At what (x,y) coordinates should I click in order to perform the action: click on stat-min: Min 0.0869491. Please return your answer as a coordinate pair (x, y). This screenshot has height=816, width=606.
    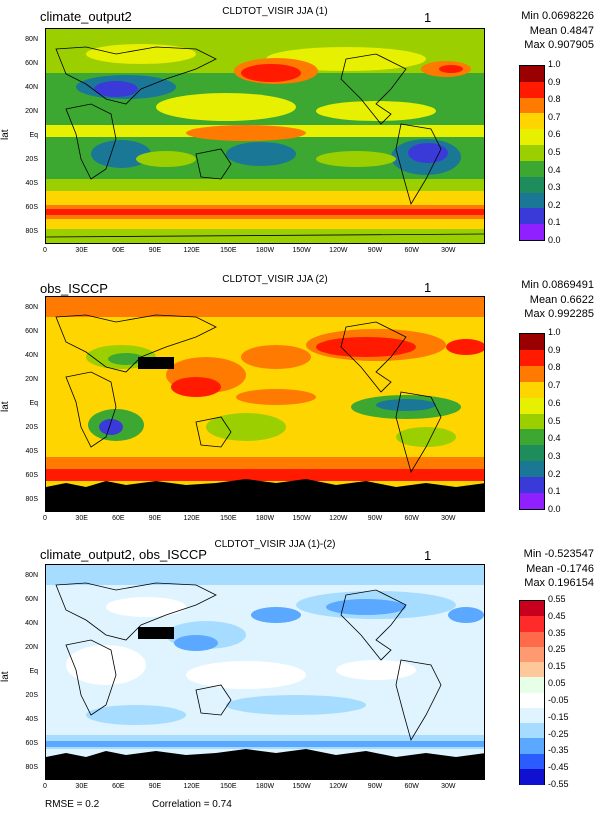
    Looking at the image, I should click on (557, 285).